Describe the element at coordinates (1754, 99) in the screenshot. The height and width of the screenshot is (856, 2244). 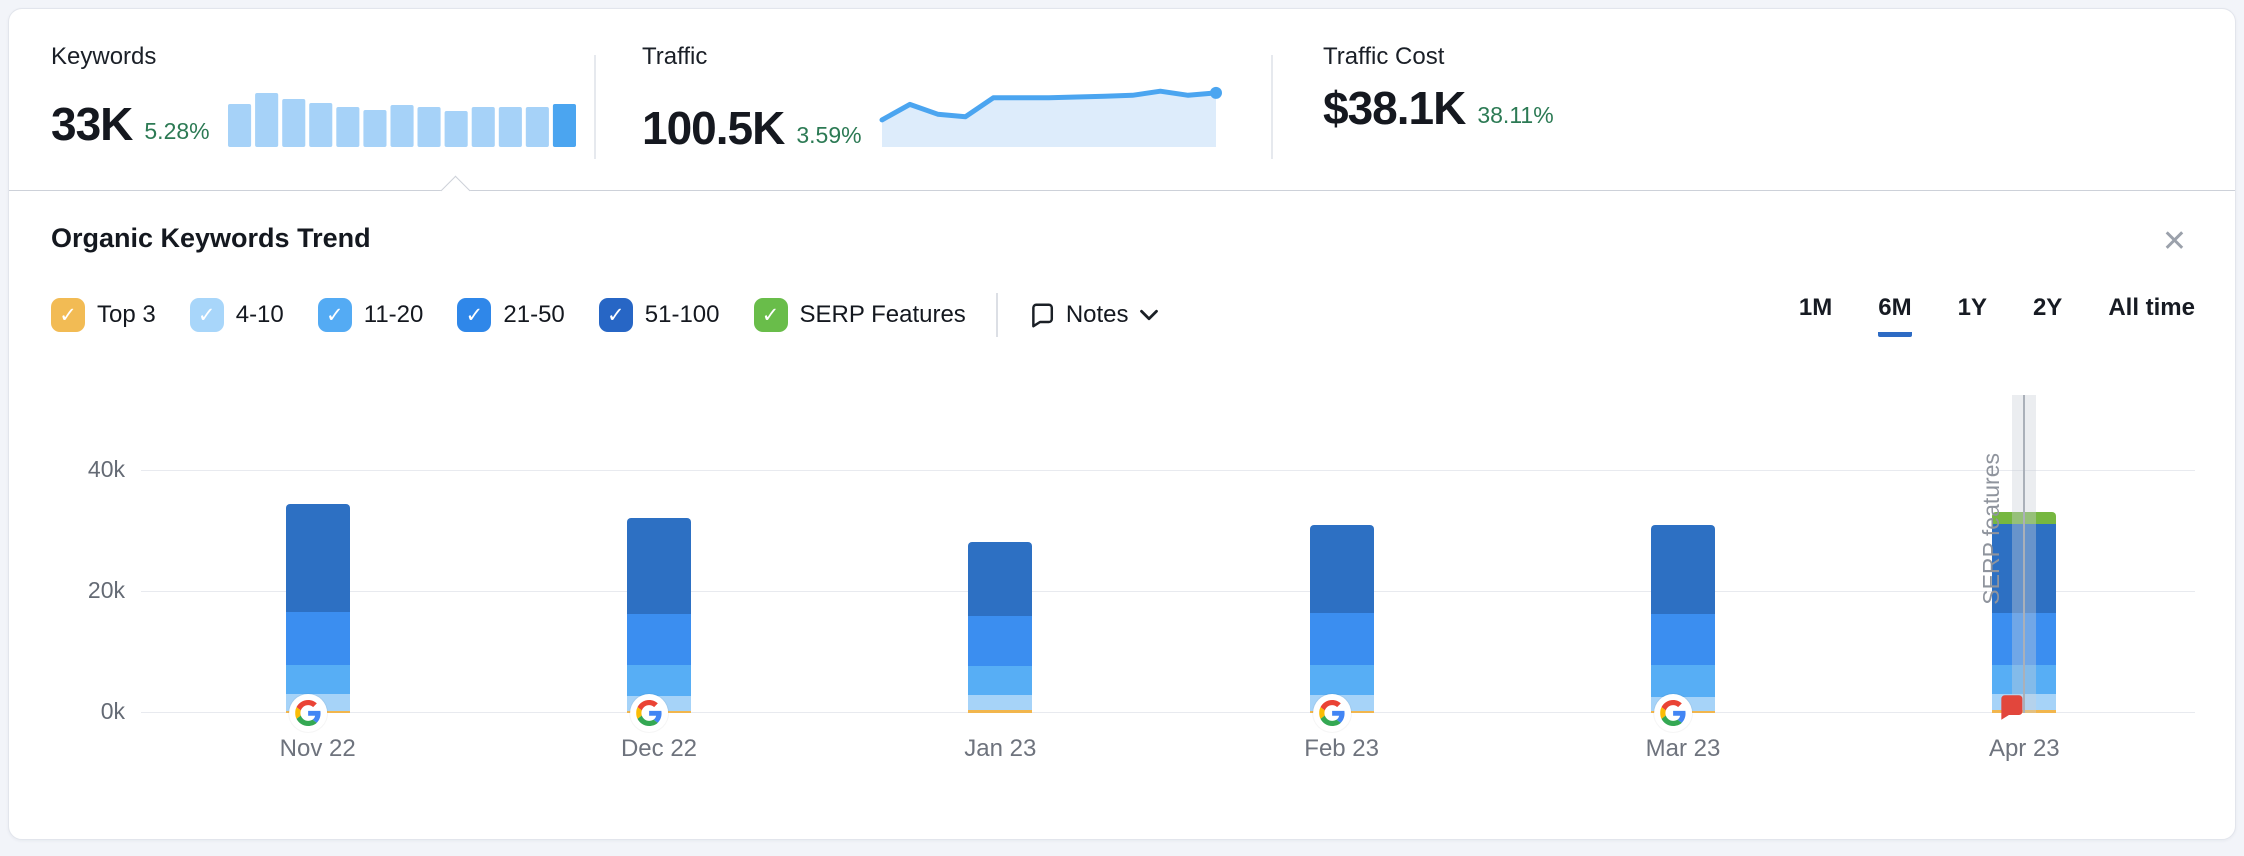
I see `metric-traffic-cost: Traffic Cost $38.1K 38.11%` at that location.